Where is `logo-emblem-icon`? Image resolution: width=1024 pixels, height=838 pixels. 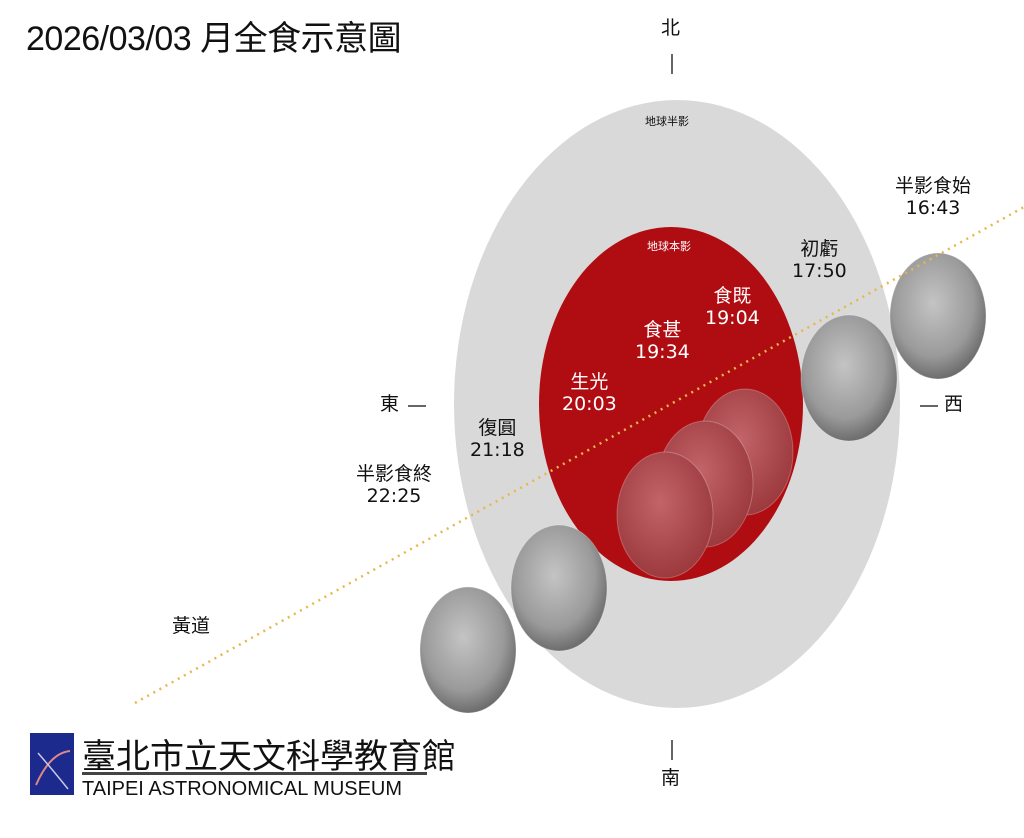 logo-emblem-icon is located at coordinates (52, 764).